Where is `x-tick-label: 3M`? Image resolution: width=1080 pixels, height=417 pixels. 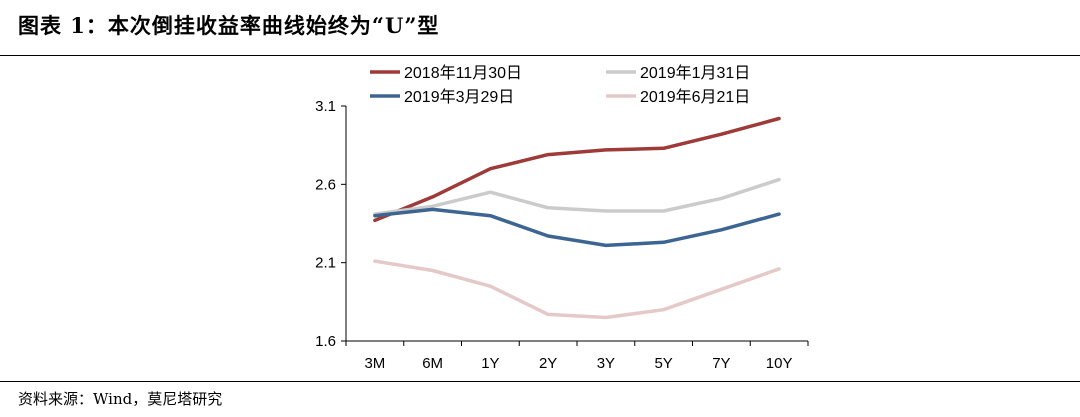
x-tick-label: 3M is located at coordinates (374, 363).